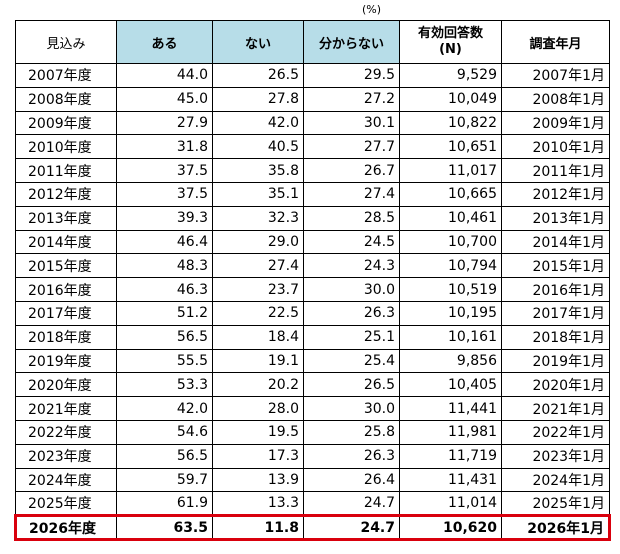  Describe the element at coordinates (555, 289) in the screenshot. I see `survey-date-cell: 2016年1月` at that location.